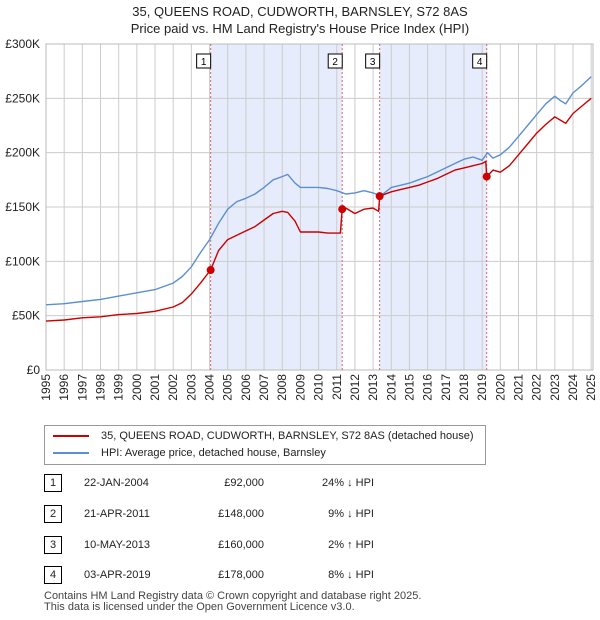 The width and height of the screenshot is (600, 620). I want to click on x-tick-label: 2011, so click(337, 387).